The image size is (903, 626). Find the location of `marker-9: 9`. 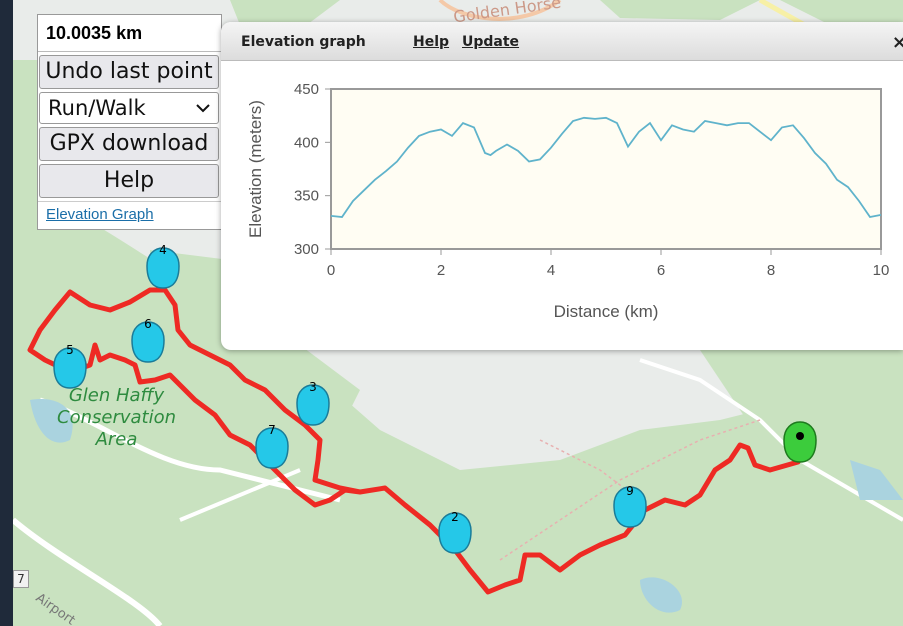

marker-9: 9 is located at coordinates (630, 506).